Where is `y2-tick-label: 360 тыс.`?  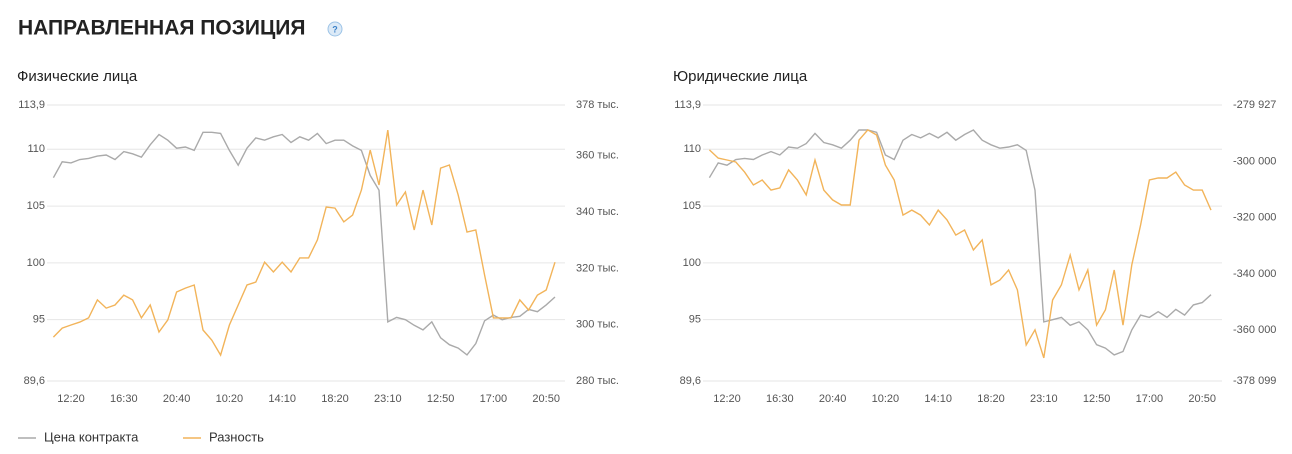
y2-tick-label: 360 тыс. is located at coordinates (597, 156).